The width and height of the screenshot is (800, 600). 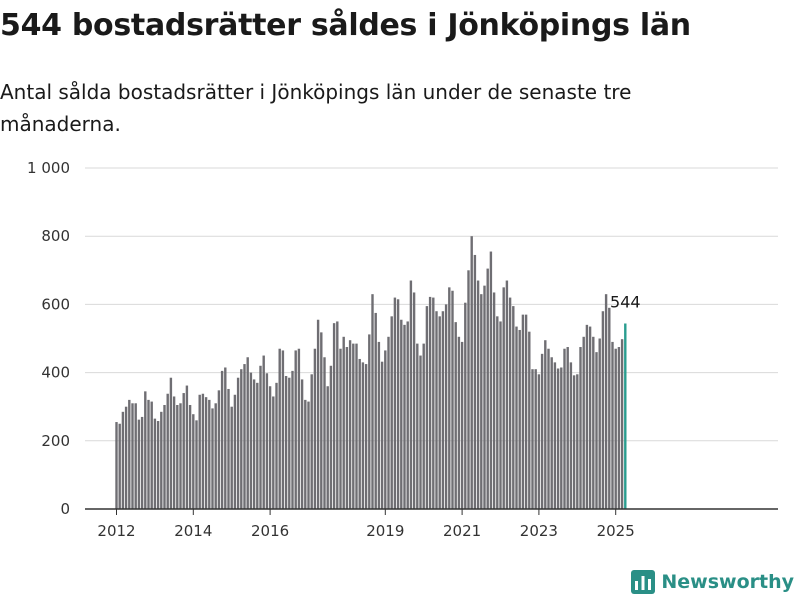 I want to click on x-tick-label: 2023, so click(x=539, y=531).